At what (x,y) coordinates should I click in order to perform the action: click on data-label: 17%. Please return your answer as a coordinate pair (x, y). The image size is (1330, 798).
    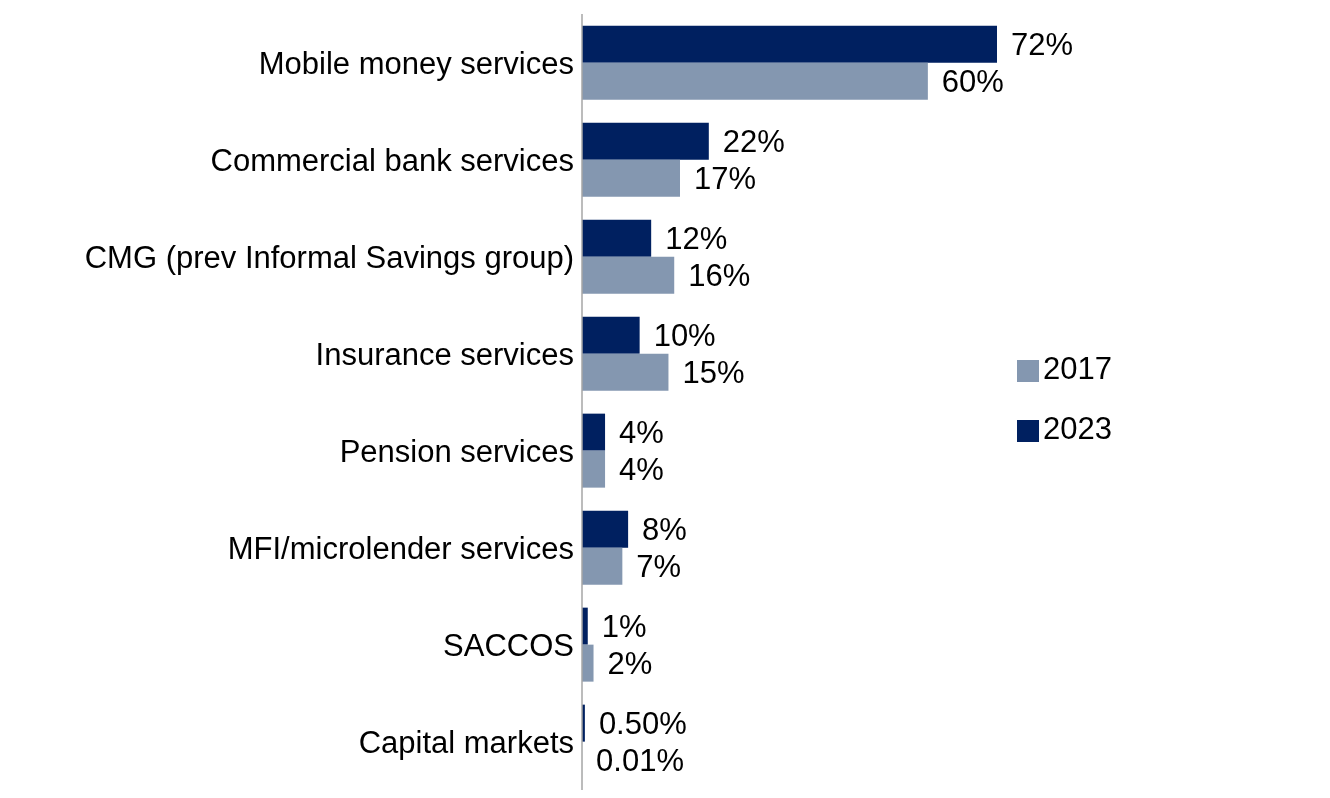
    Looking at the image, I should click on (725, 178).